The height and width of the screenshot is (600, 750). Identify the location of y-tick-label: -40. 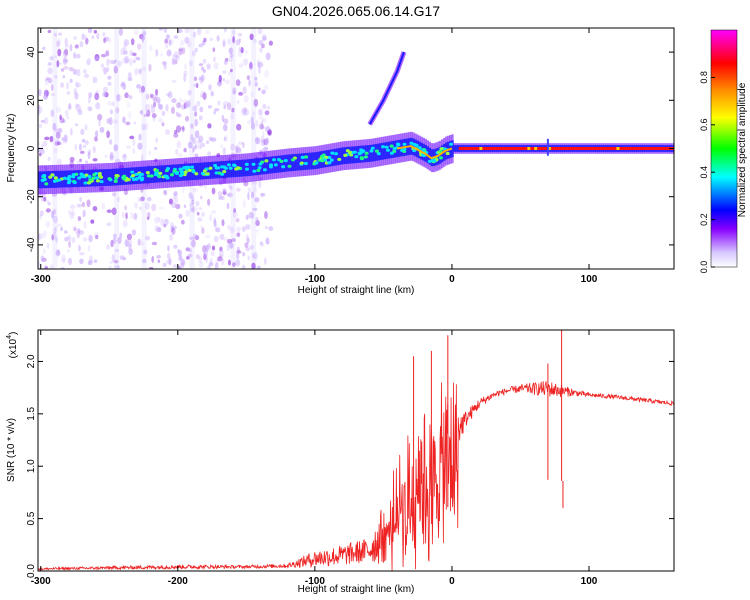
(31, 244).